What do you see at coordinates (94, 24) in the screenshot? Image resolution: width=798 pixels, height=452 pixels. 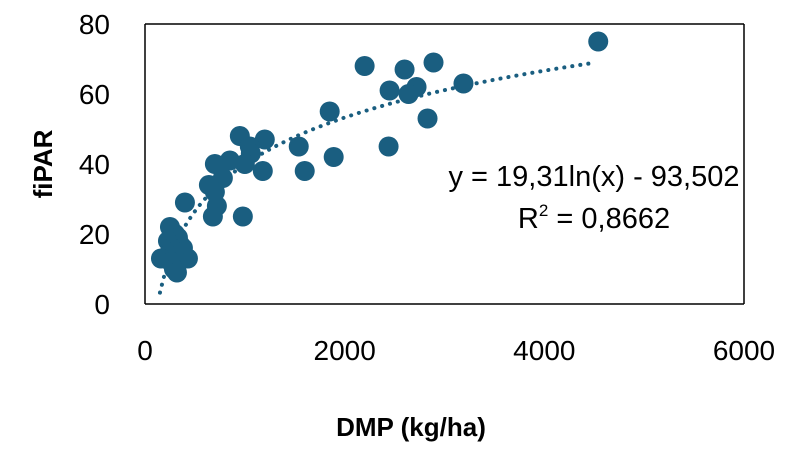 I see `y-tick-label: 80` at bounding box center [94, 24].